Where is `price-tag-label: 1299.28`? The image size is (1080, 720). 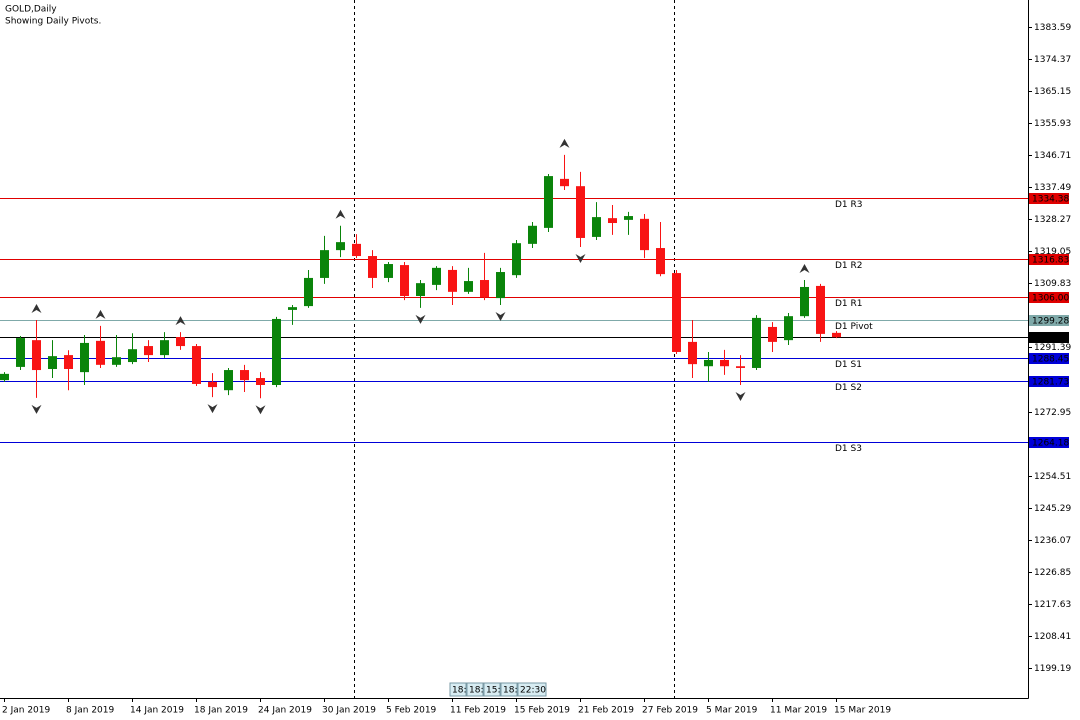
price-tag-label: 1299.28 is located at coordinates (1050, 322).